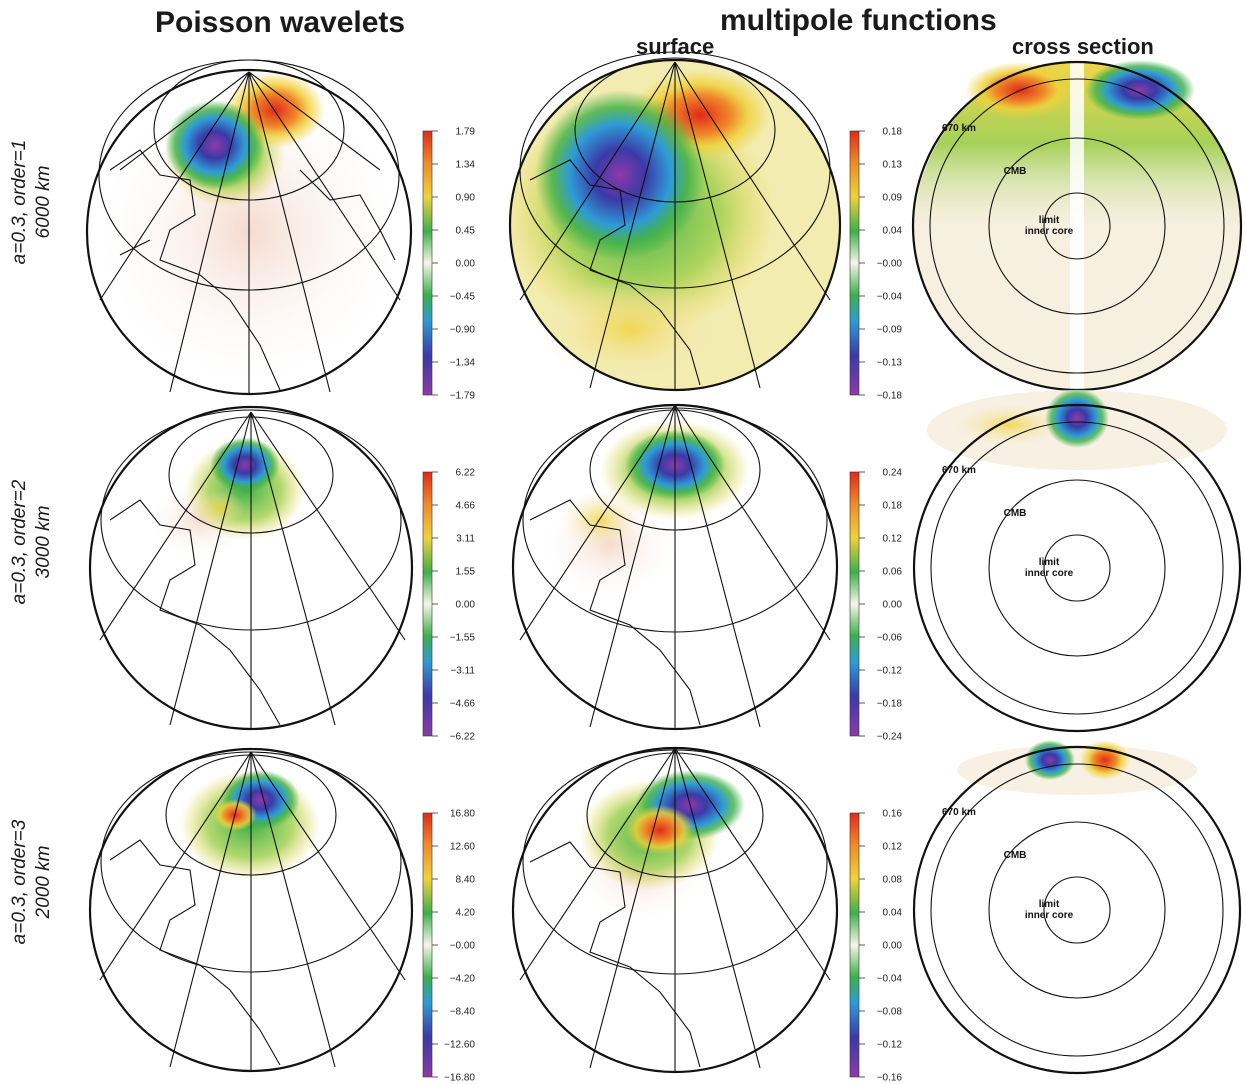 This screenshot has width=1246, height=1084. I want to click on colorbar-tick-label: −0.16, so click(890, 1078).